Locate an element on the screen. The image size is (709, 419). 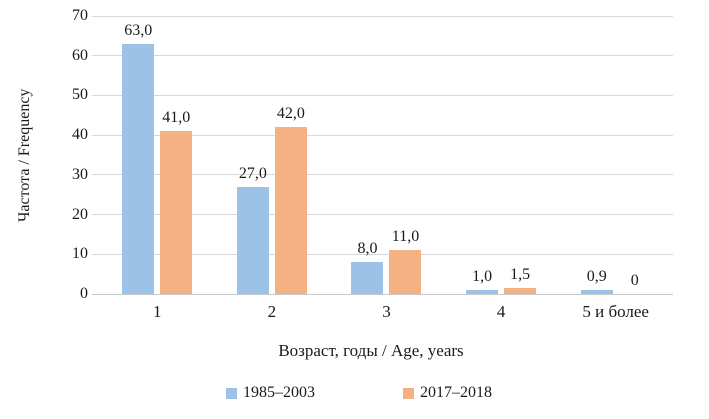
bar-value-label: 0,9 is located at coordinates (596, 277).